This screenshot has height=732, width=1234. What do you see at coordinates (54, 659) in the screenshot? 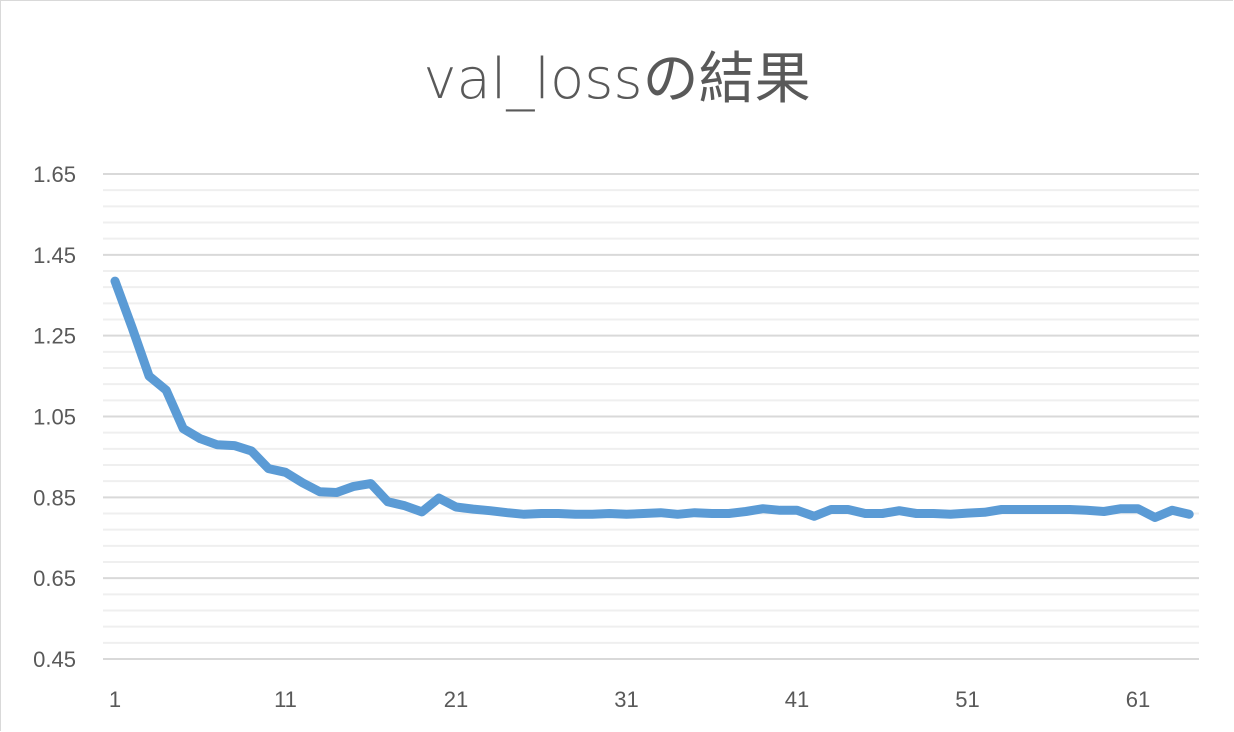
I see `y-tick-label: 0.45` at bounding box center [54, 659].